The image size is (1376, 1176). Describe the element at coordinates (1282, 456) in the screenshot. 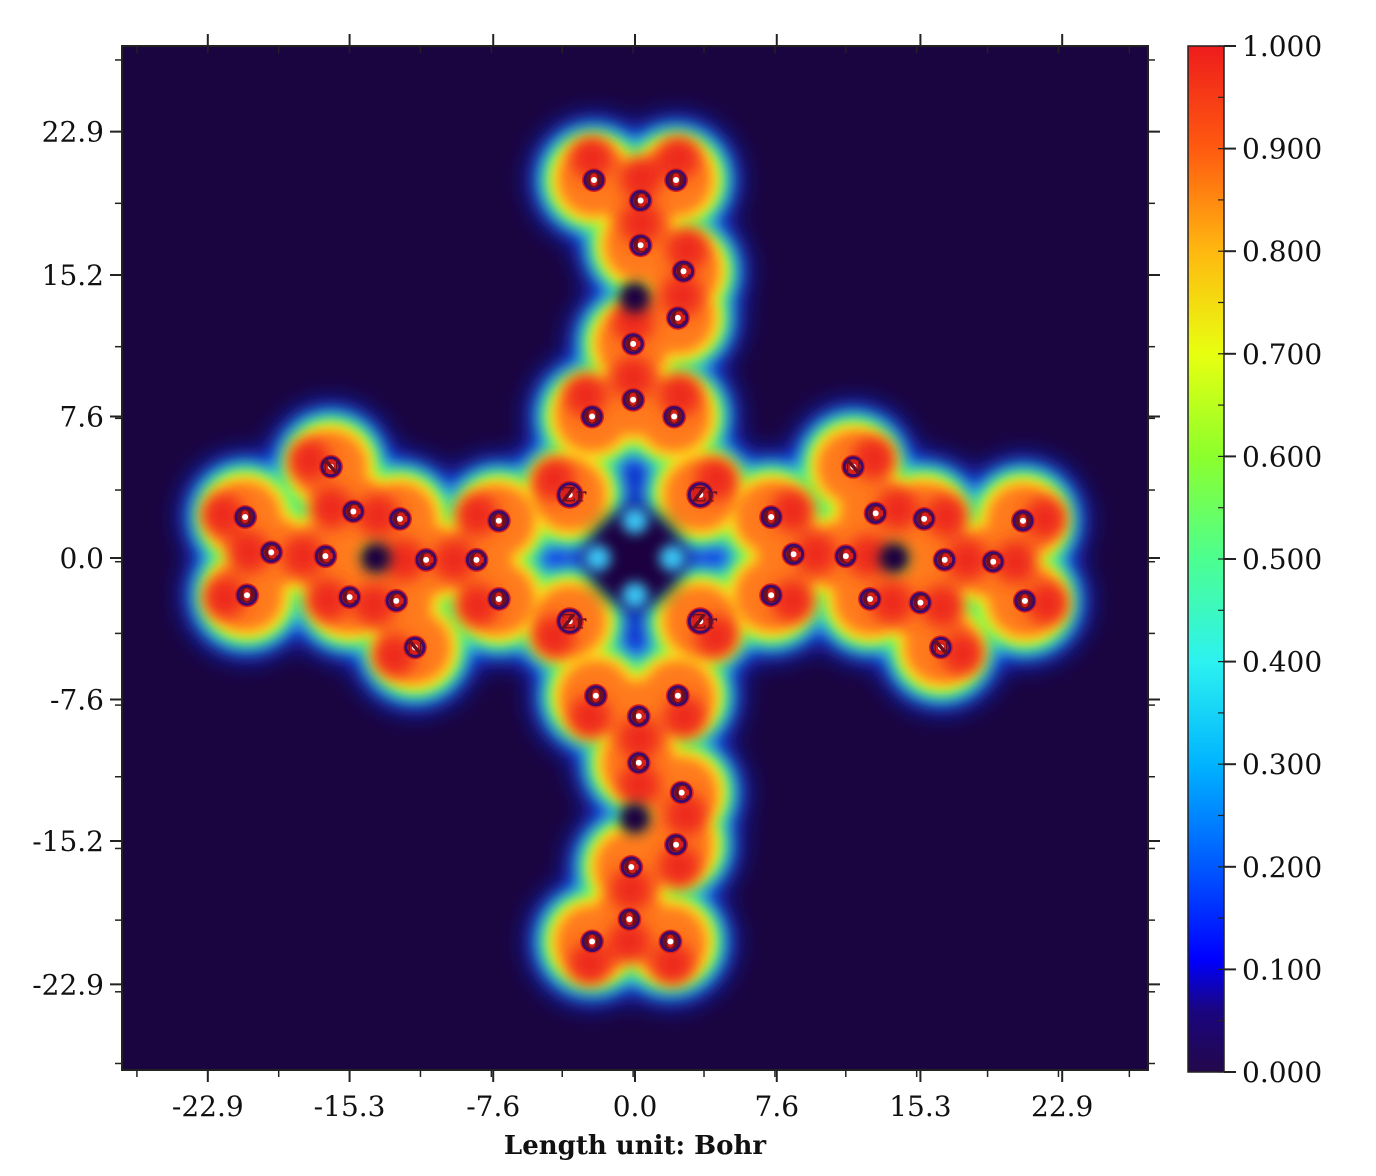

I see `colorbar-tick-label: 0.600` at that location.